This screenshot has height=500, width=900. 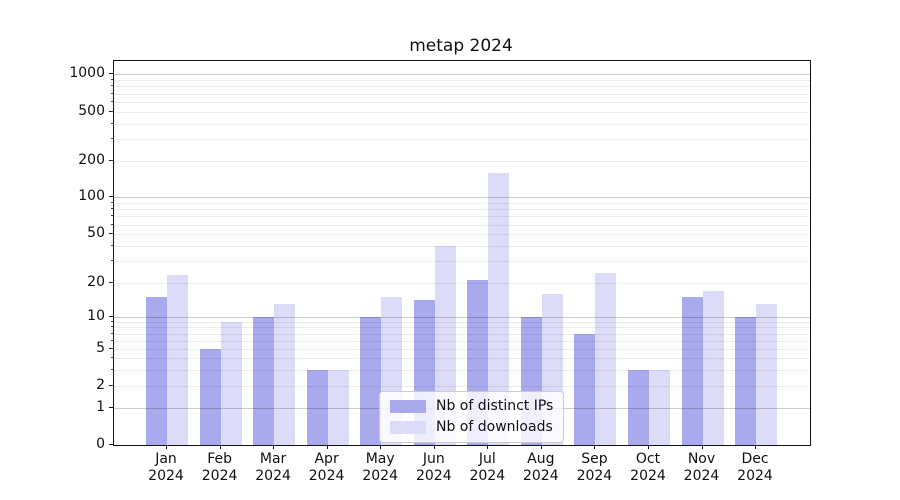 I want to click on x-axis-tick-label-line: Sep, so click(x=594, y=459).